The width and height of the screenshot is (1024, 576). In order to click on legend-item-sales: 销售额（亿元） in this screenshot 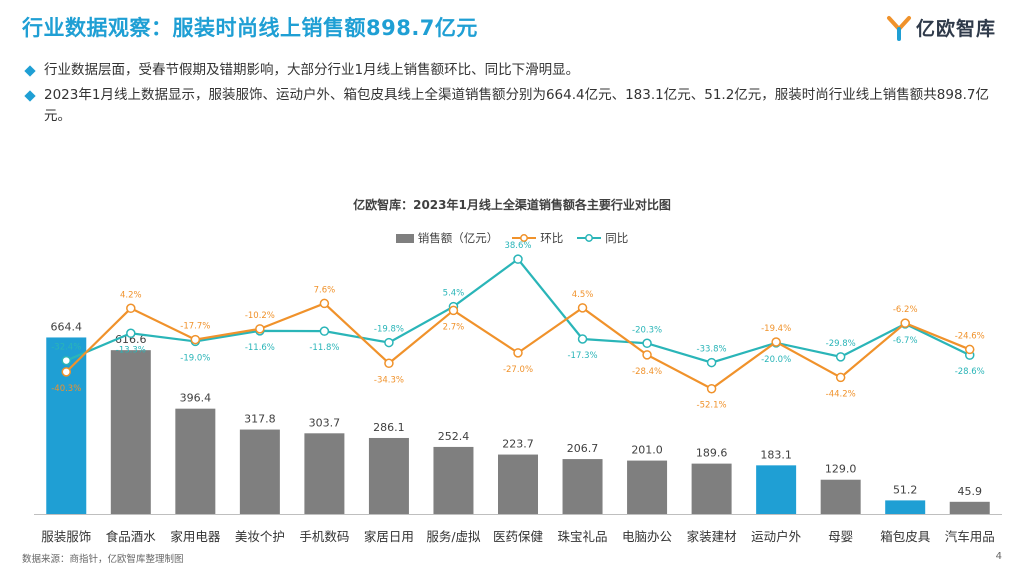, I will do `click(447, 238)`.